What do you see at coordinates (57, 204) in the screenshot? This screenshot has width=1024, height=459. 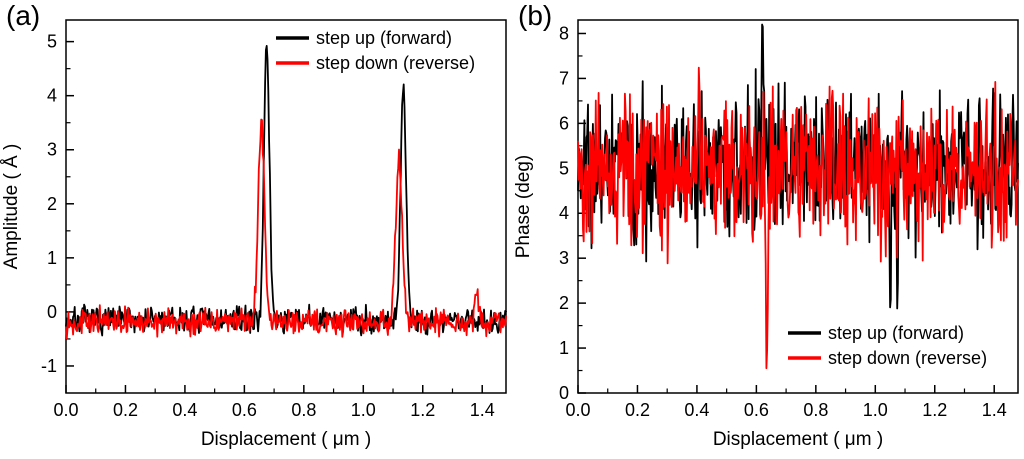 I see `y-axis: -1 0 1 2 3 4 5` at bounding box center [57, 204].